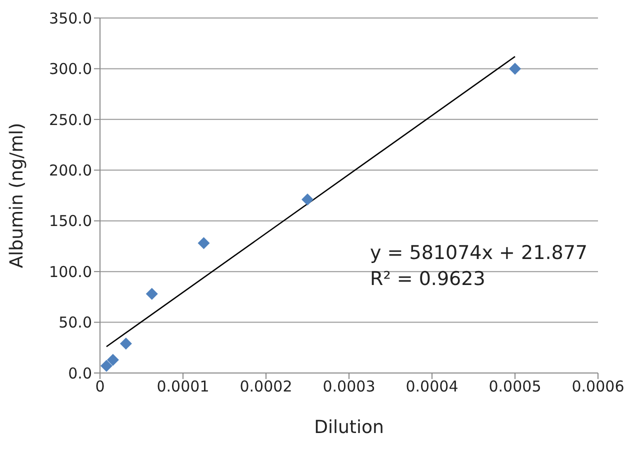  What do you see at coordinates (598, 387) in the screenshot?
I see `x-tick-label: 0.0006` at bounding box center [598, 387].